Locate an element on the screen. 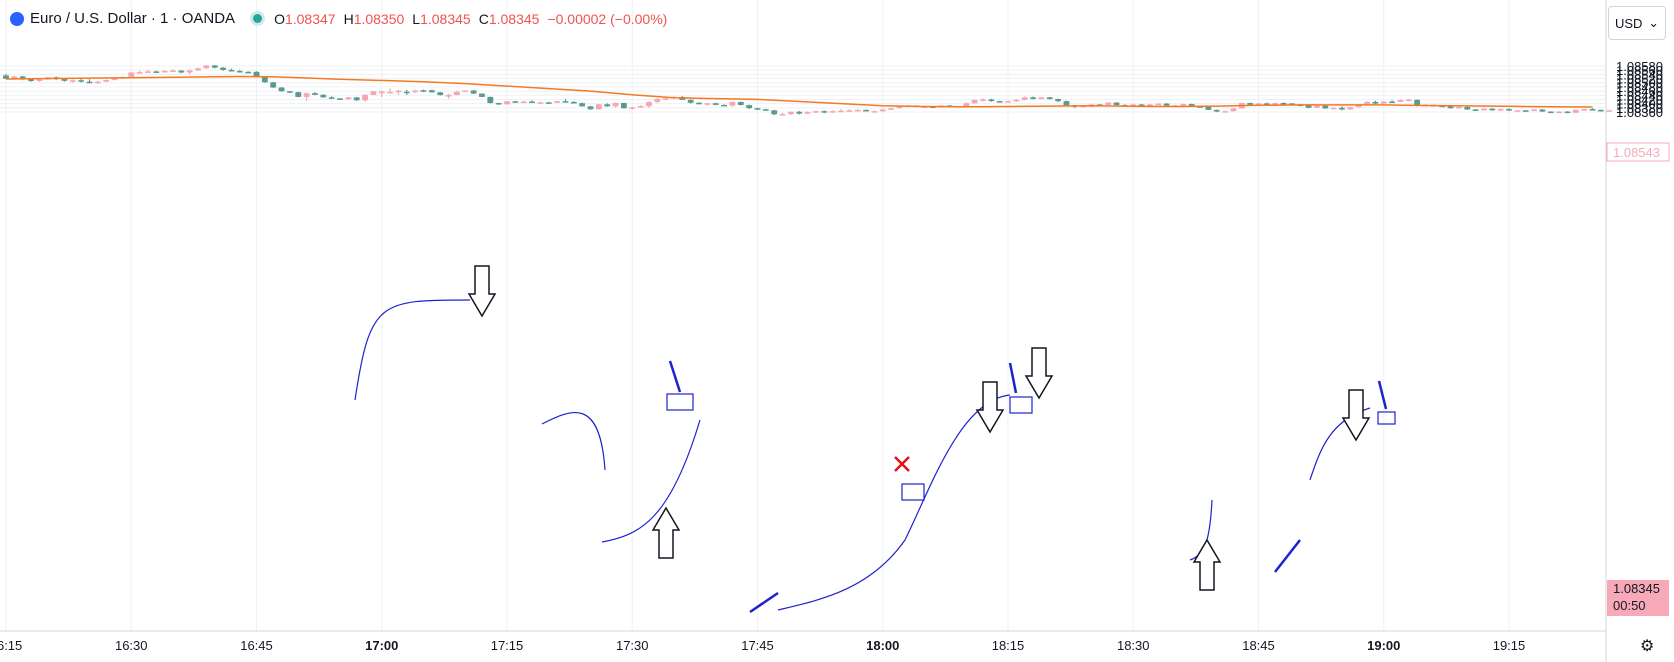  symbol-logo-icon is located at coordinates (17, 18).